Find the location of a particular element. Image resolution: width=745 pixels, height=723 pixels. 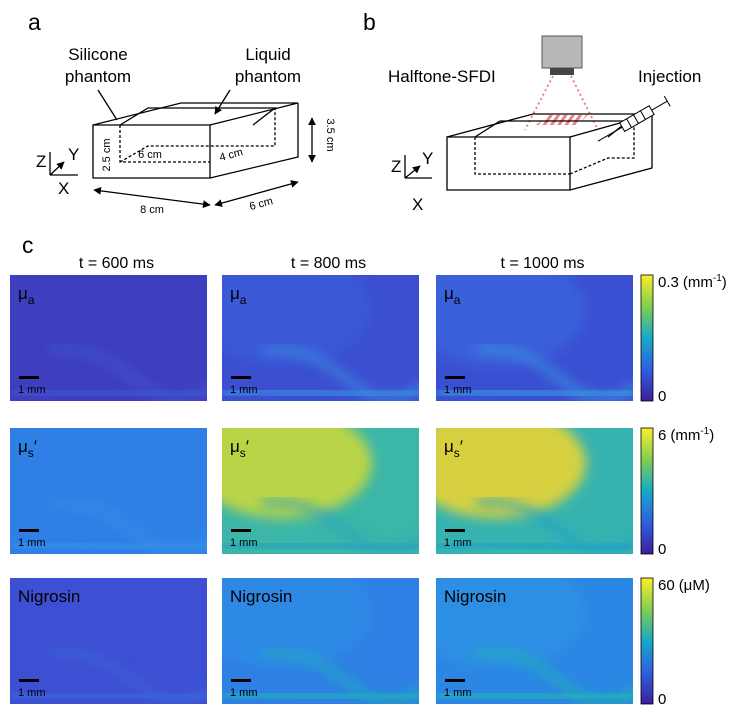

panel-label: a is located at coordinates (34, 22).